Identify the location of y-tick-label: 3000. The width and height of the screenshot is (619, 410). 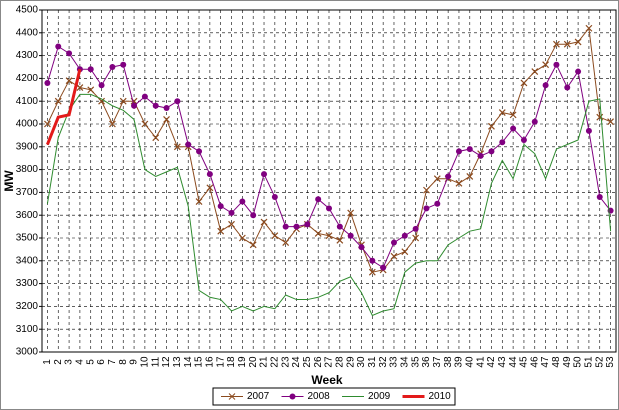
(27, 352).